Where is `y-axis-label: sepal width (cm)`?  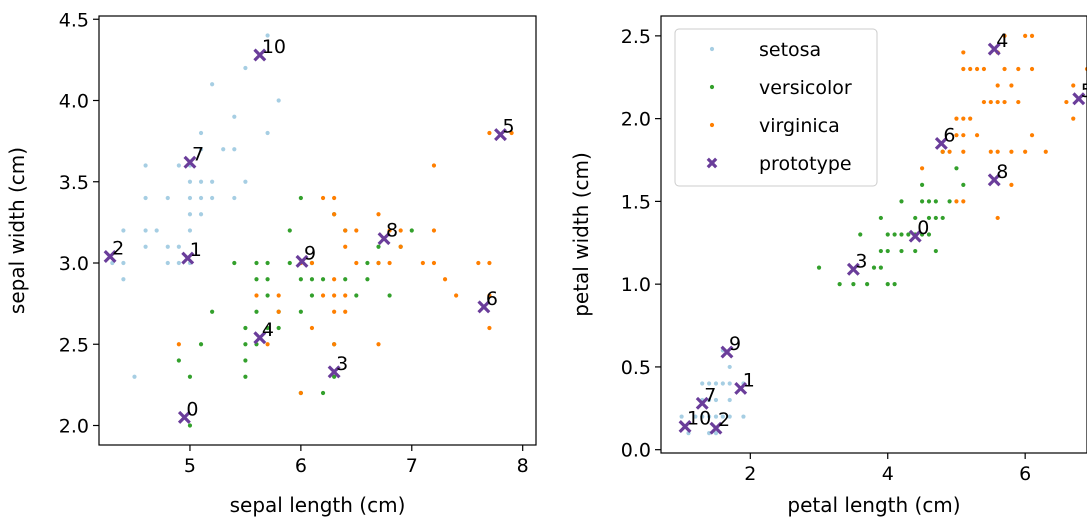 y-axis-label: sepal width (cm) is located at coordinates (17, 230).